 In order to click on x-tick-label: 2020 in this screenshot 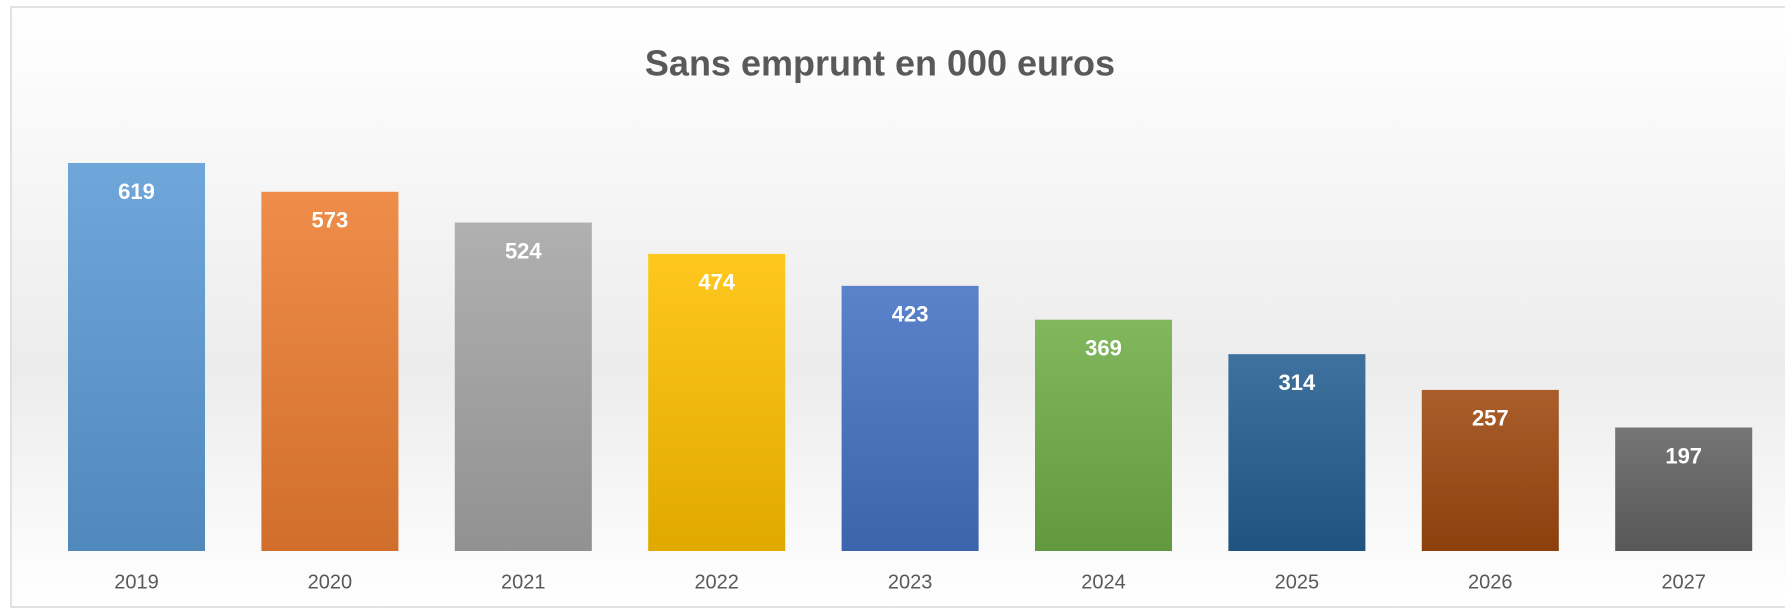, I will do `click(330, 582)`.